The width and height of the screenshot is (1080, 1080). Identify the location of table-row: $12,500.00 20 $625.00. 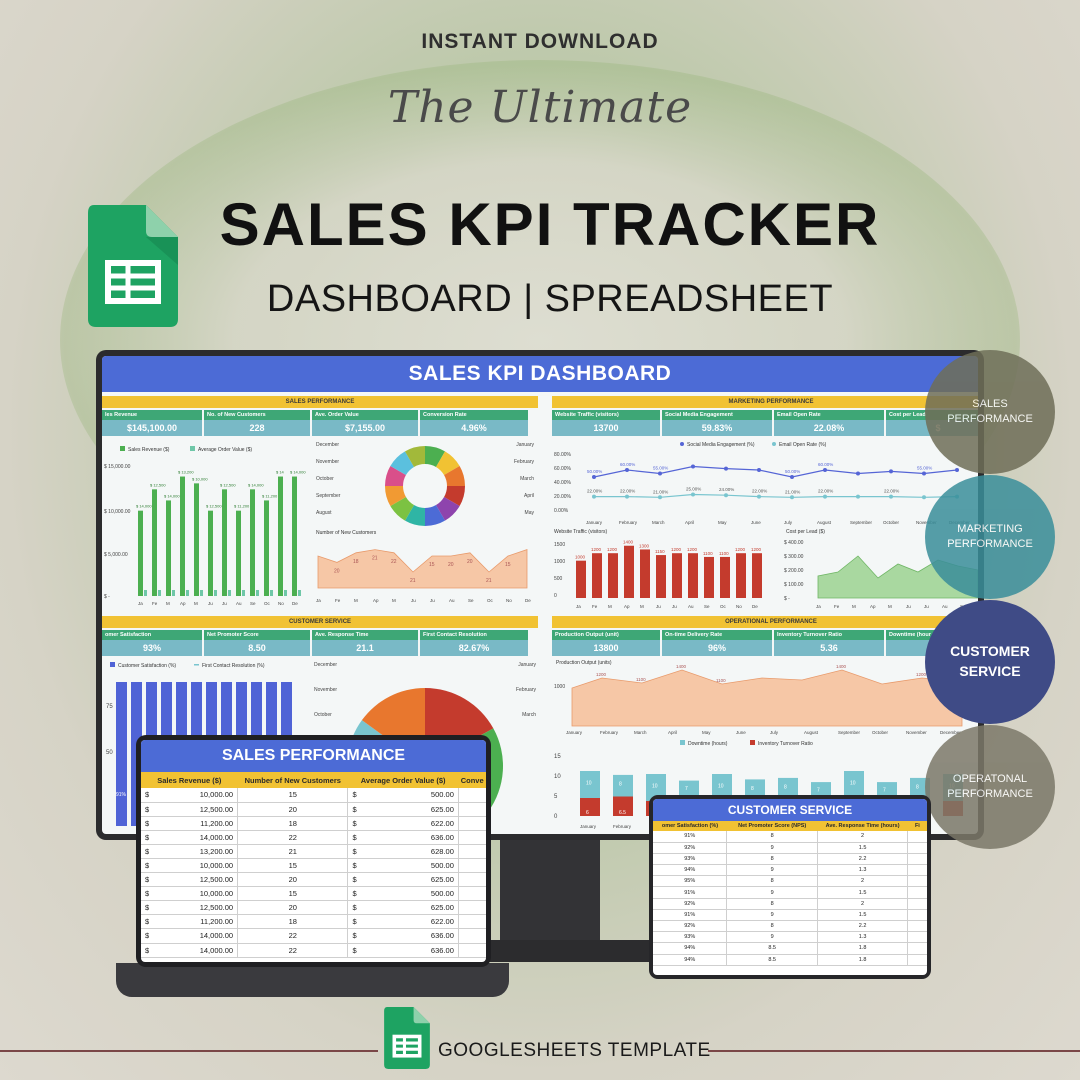
(313, 908).